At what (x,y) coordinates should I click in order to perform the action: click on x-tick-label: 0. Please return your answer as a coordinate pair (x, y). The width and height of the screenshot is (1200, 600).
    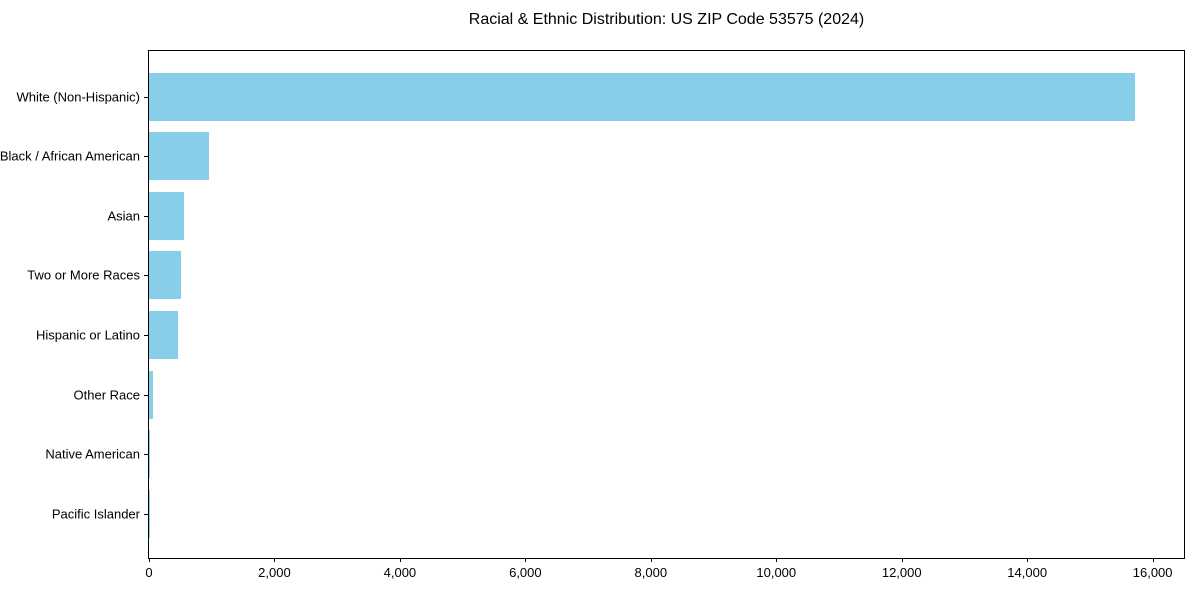
    Looking at the image, I should click on (149, 572).